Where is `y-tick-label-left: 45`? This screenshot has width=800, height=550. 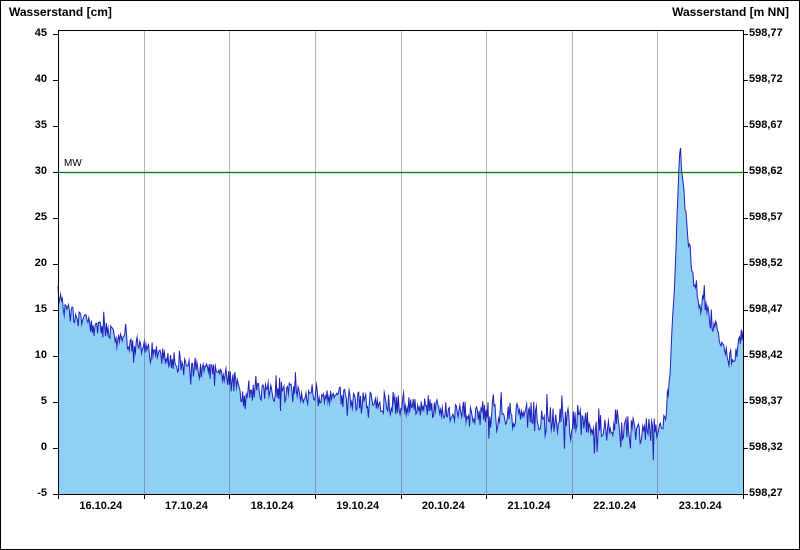 y-tick-label-left: 45 is located at coordinates (40, 33).